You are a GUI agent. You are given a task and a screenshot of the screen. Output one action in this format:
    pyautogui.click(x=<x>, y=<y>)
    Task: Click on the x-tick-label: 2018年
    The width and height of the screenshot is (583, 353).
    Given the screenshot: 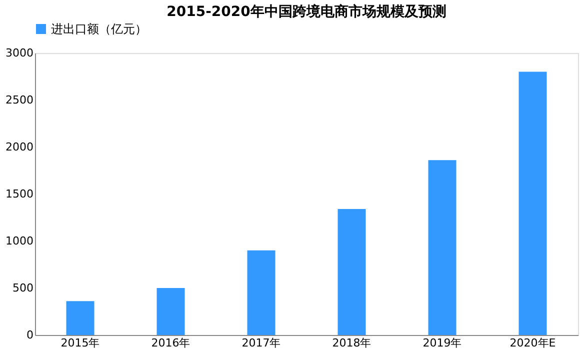 What is the action you would take?
    pyautogui.click(x=352, y=343)
    